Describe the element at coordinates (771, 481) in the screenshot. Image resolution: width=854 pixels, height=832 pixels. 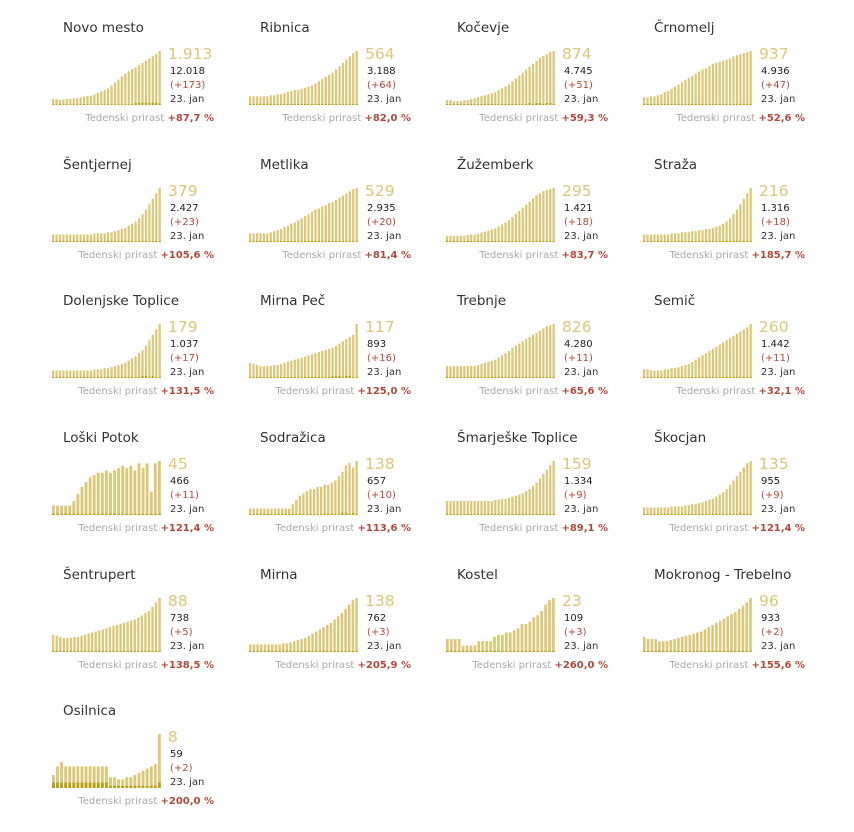
I see `total-cases-value: 955` at that location.